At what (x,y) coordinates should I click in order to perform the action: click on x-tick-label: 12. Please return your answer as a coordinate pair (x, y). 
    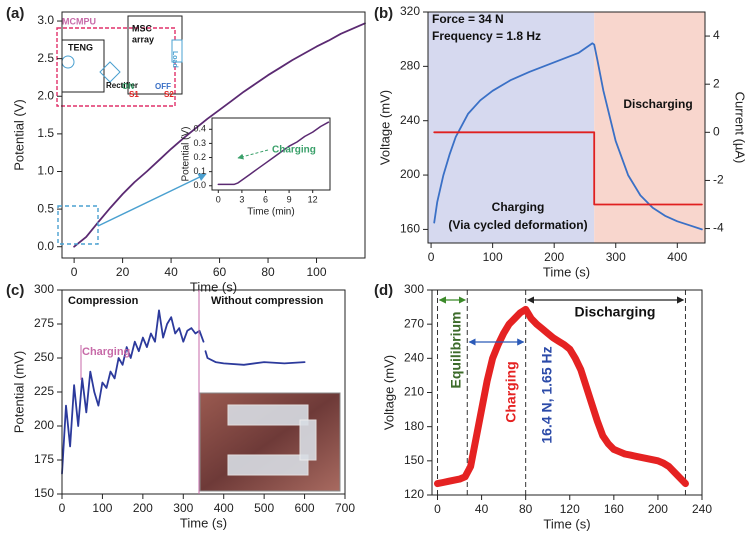
    Looking at the image, I should click on (313, 200).